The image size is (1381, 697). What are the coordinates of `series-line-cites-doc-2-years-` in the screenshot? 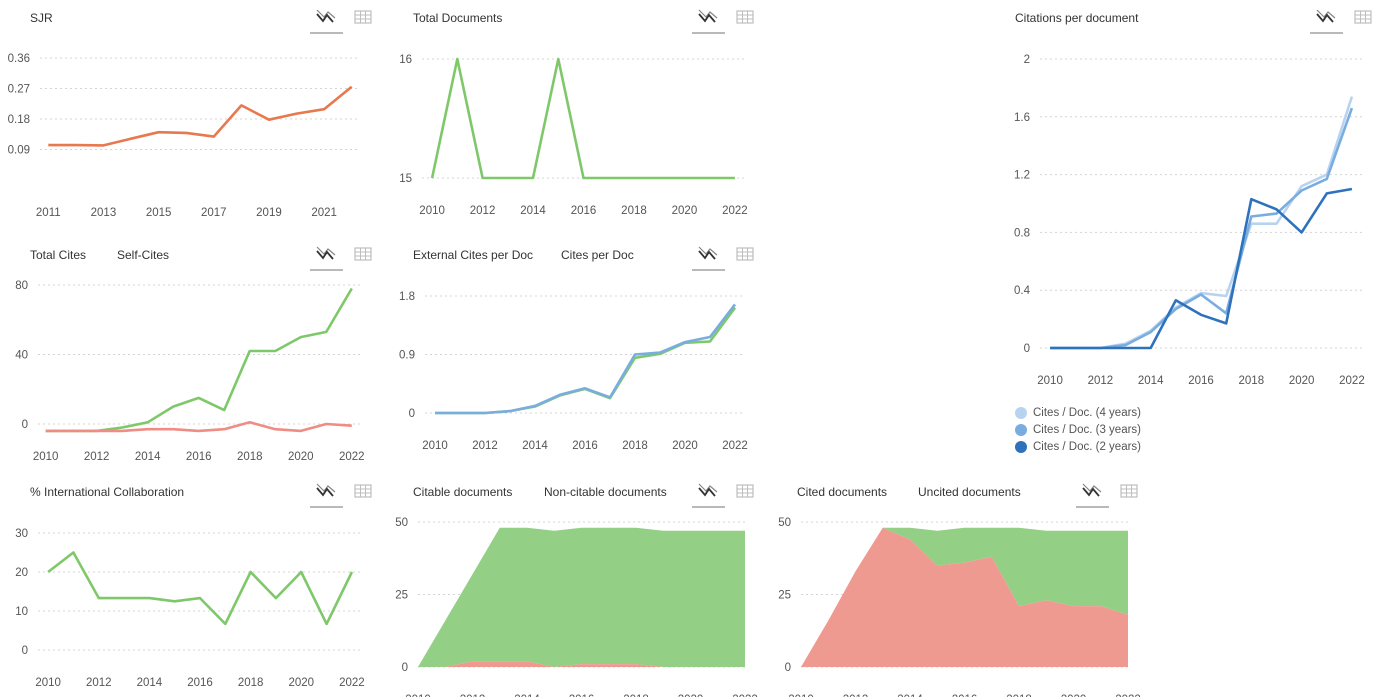 It's located at (1201, 268).